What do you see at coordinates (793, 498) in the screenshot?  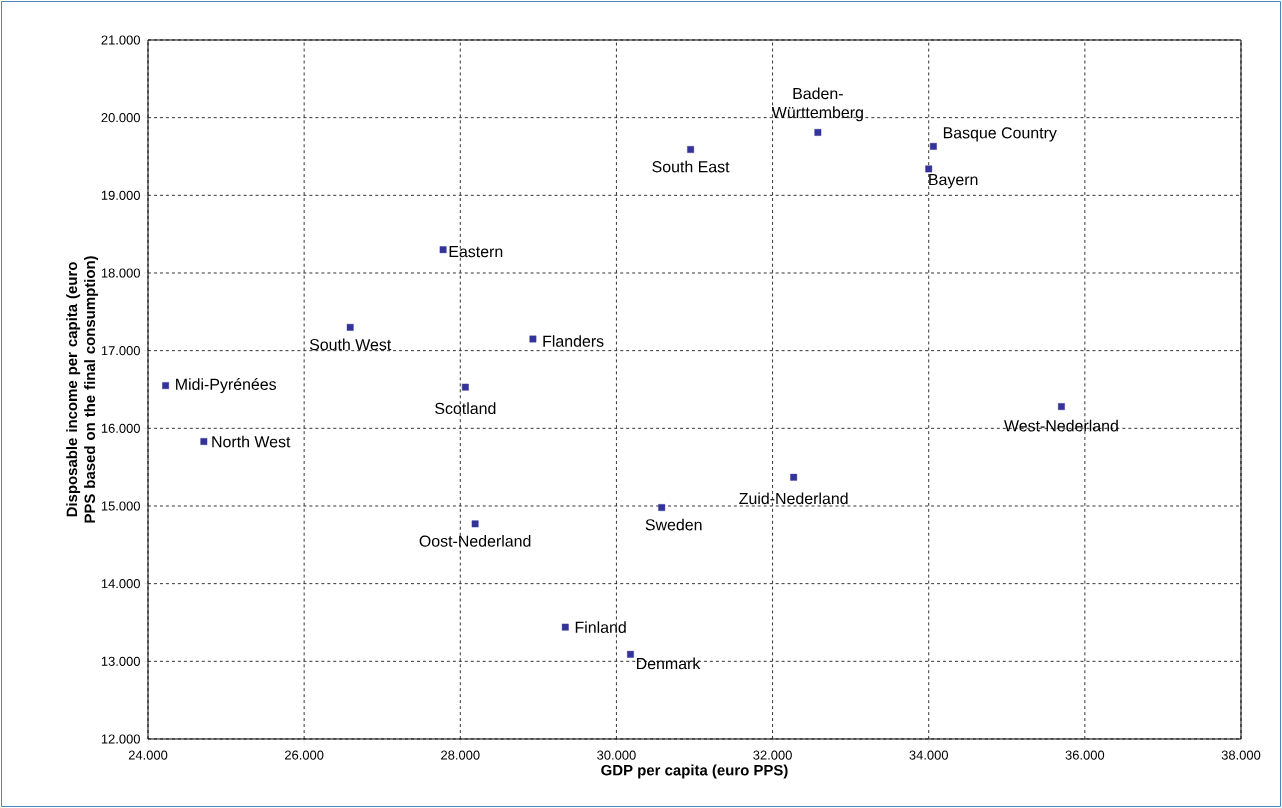 I see `annotation: Zuid-Nederland` at bounding box center [793, 498].